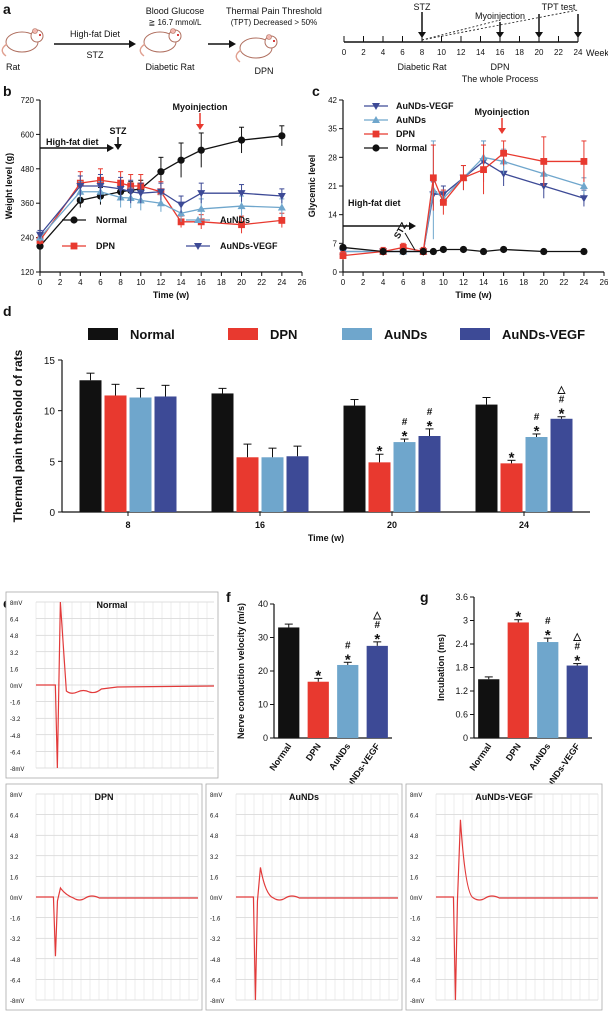  What do you see at coordinates (215, 961) in the screenshot?
I see `ecg-y-label: -4.8` at bounding box center [215, 961].